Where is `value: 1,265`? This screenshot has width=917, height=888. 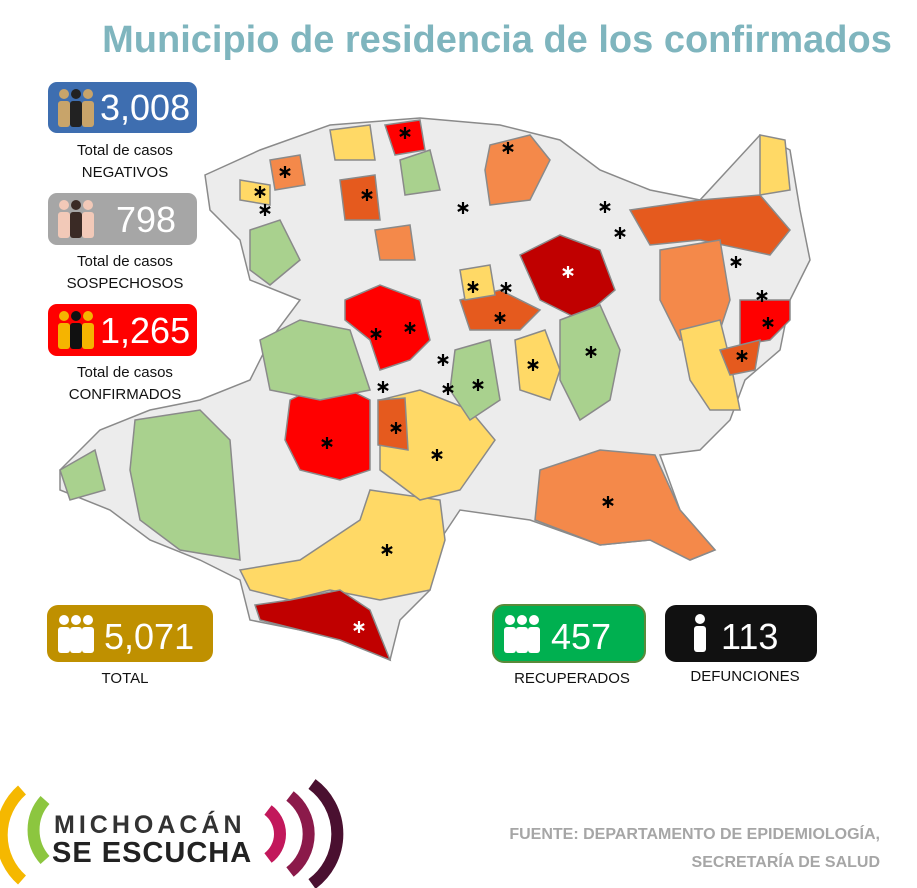 value: 1,265 is located at coordinates (145, 330).